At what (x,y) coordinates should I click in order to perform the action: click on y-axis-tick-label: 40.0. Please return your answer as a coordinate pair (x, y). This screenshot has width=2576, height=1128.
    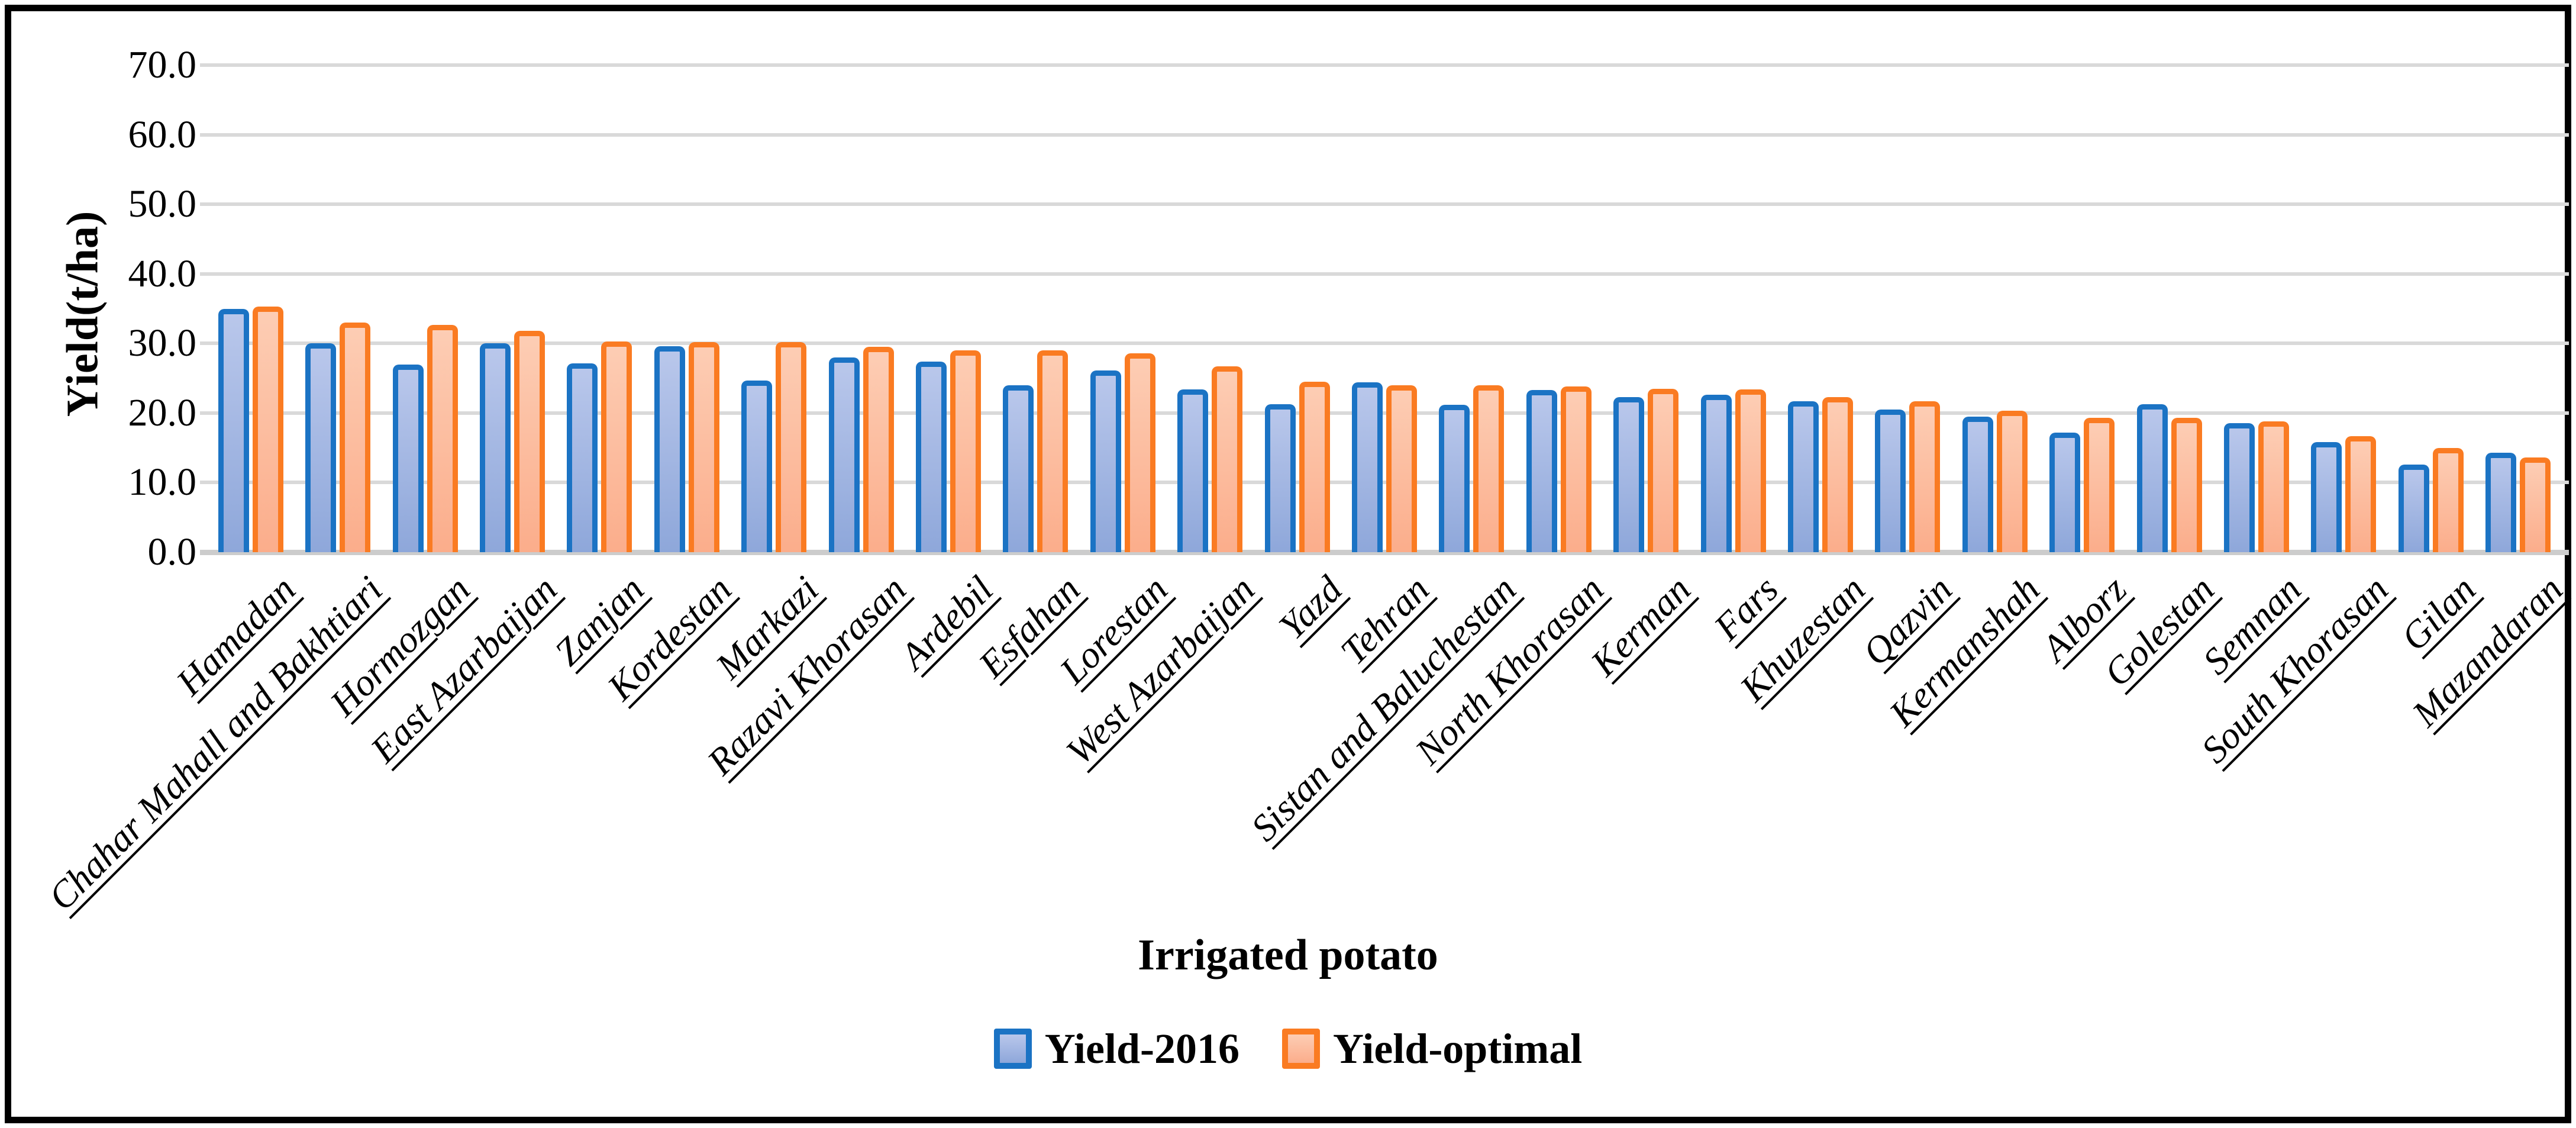
    Looking at the image, I should click on (163, 273).